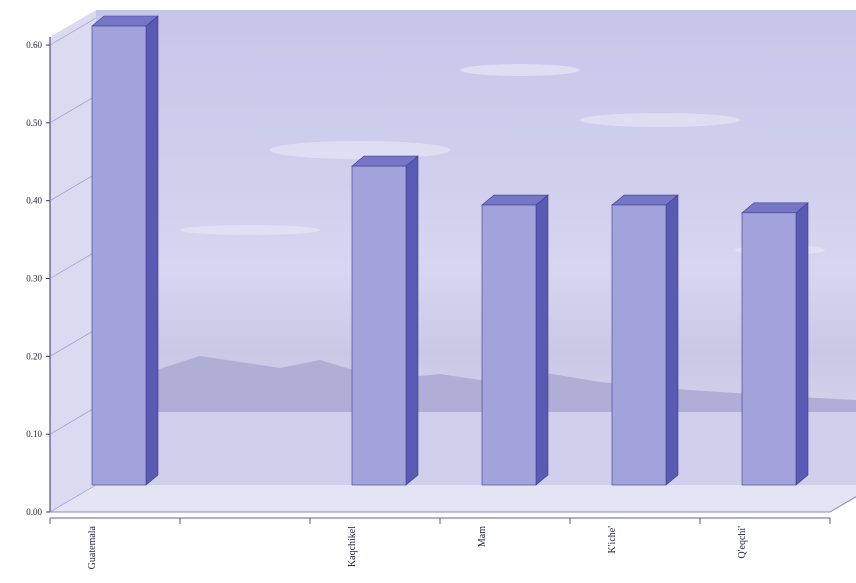  What do you see at coordinates (612, 540) in the screenshot?
I see `x-category-label: K'iche'` at bounding box center [612, 540].